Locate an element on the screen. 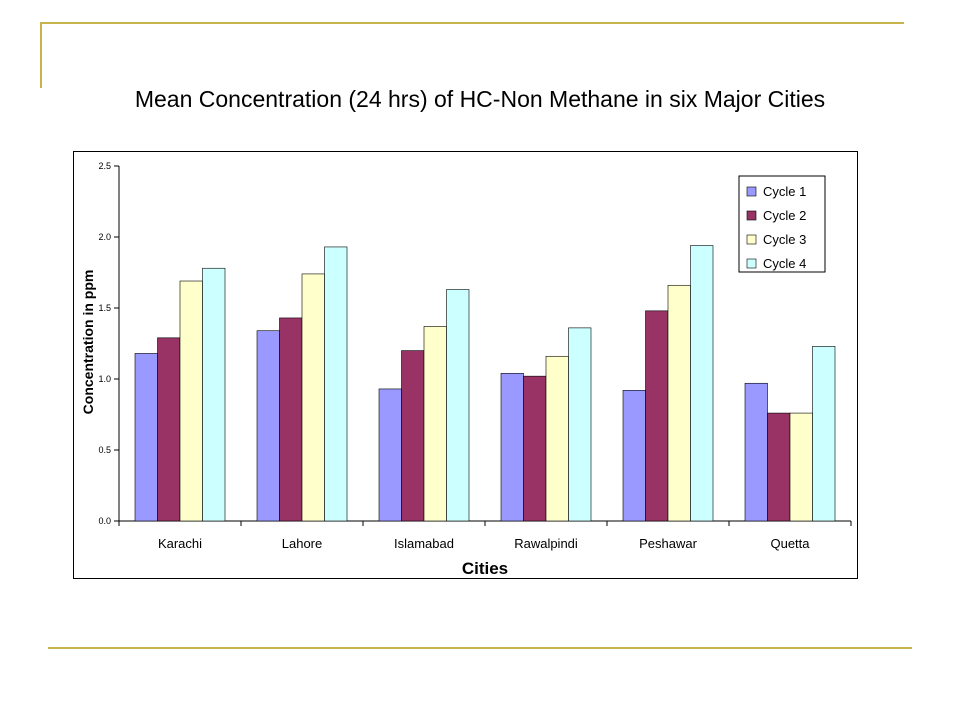  y-tick-label: 1.0 is located at coordinates (104, 379).